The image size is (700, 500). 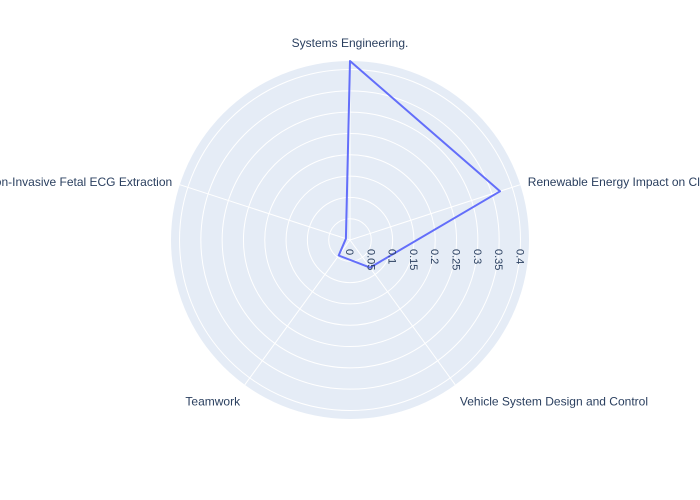 I want to click on radial-tick-label: 0.1, so click(x=392, y=256).